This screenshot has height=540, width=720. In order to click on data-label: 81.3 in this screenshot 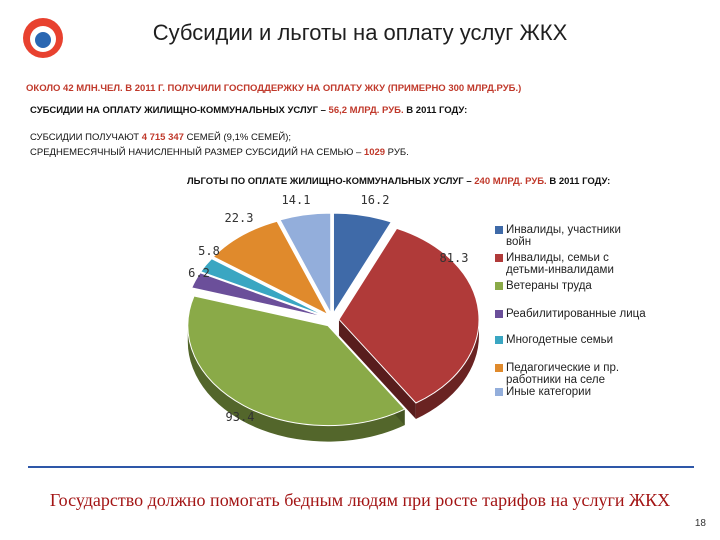, I will do `click(454, 258)`.